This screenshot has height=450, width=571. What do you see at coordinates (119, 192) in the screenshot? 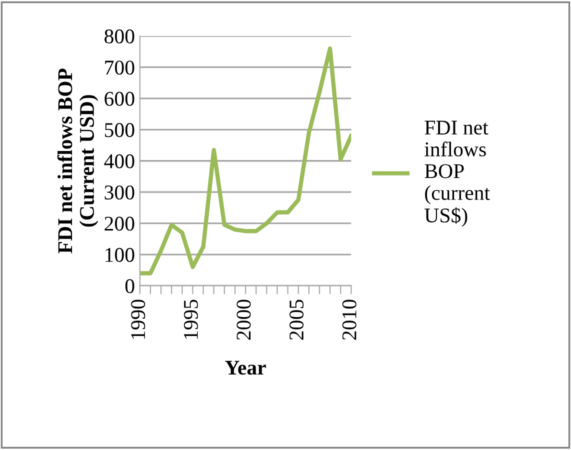
I see `y-tick-label: 300` at bounding box center [119, 192].